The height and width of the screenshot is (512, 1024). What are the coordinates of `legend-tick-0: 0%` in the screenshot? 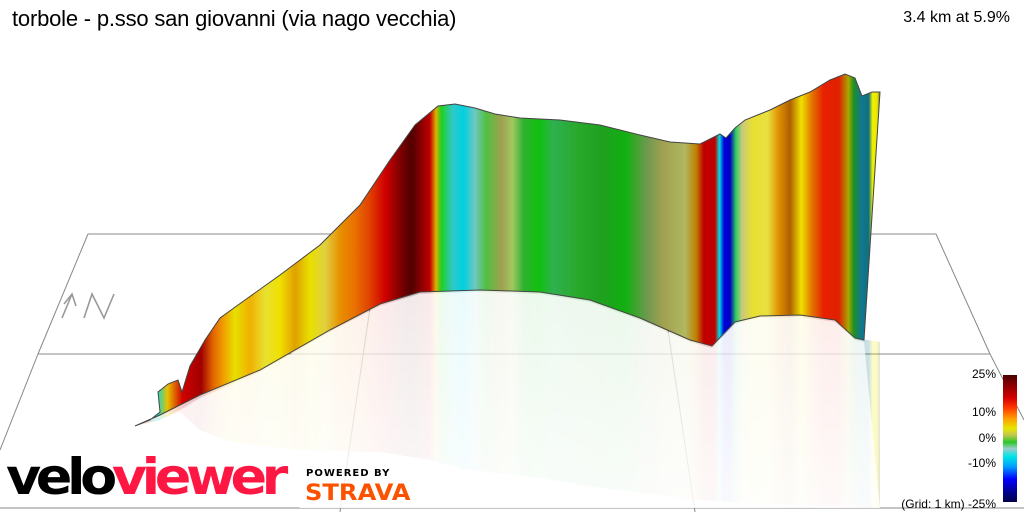 It's located at (987, 438).